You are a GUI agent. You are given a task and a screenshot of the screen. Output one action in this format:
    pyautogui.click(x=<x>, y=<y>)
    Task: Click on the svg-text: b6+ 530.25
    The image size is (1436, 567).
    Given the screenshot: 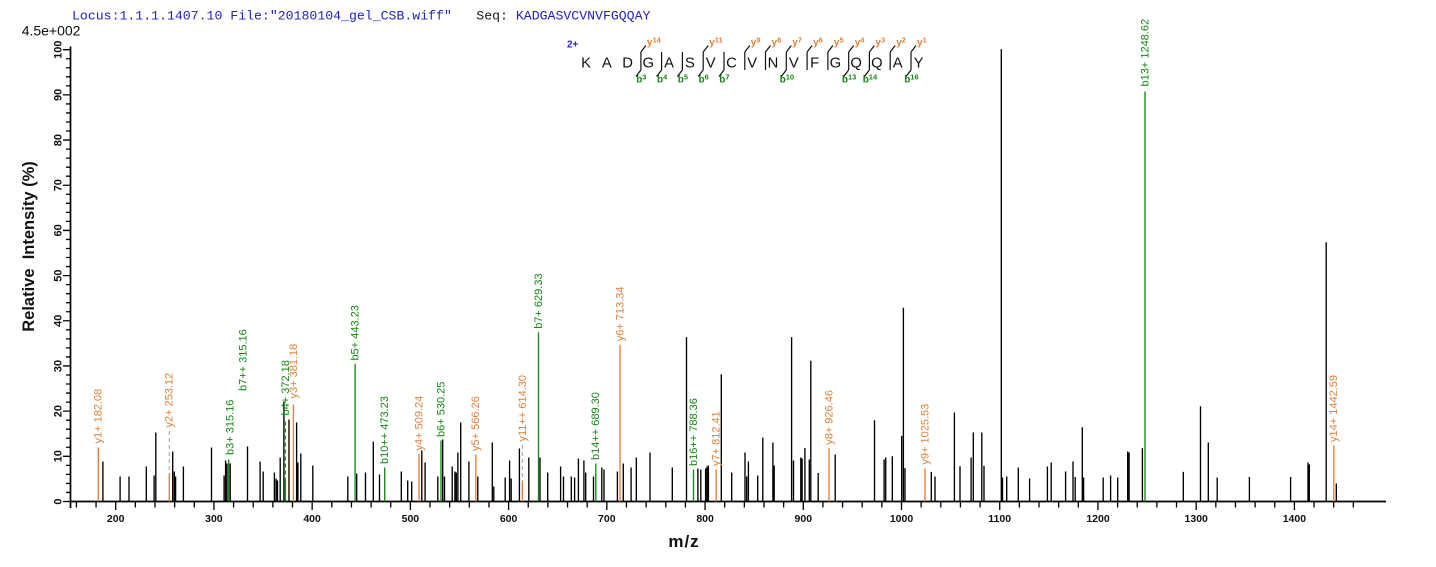 What is the action you would take?
    pyautogui.click(x=441, y=409)
    